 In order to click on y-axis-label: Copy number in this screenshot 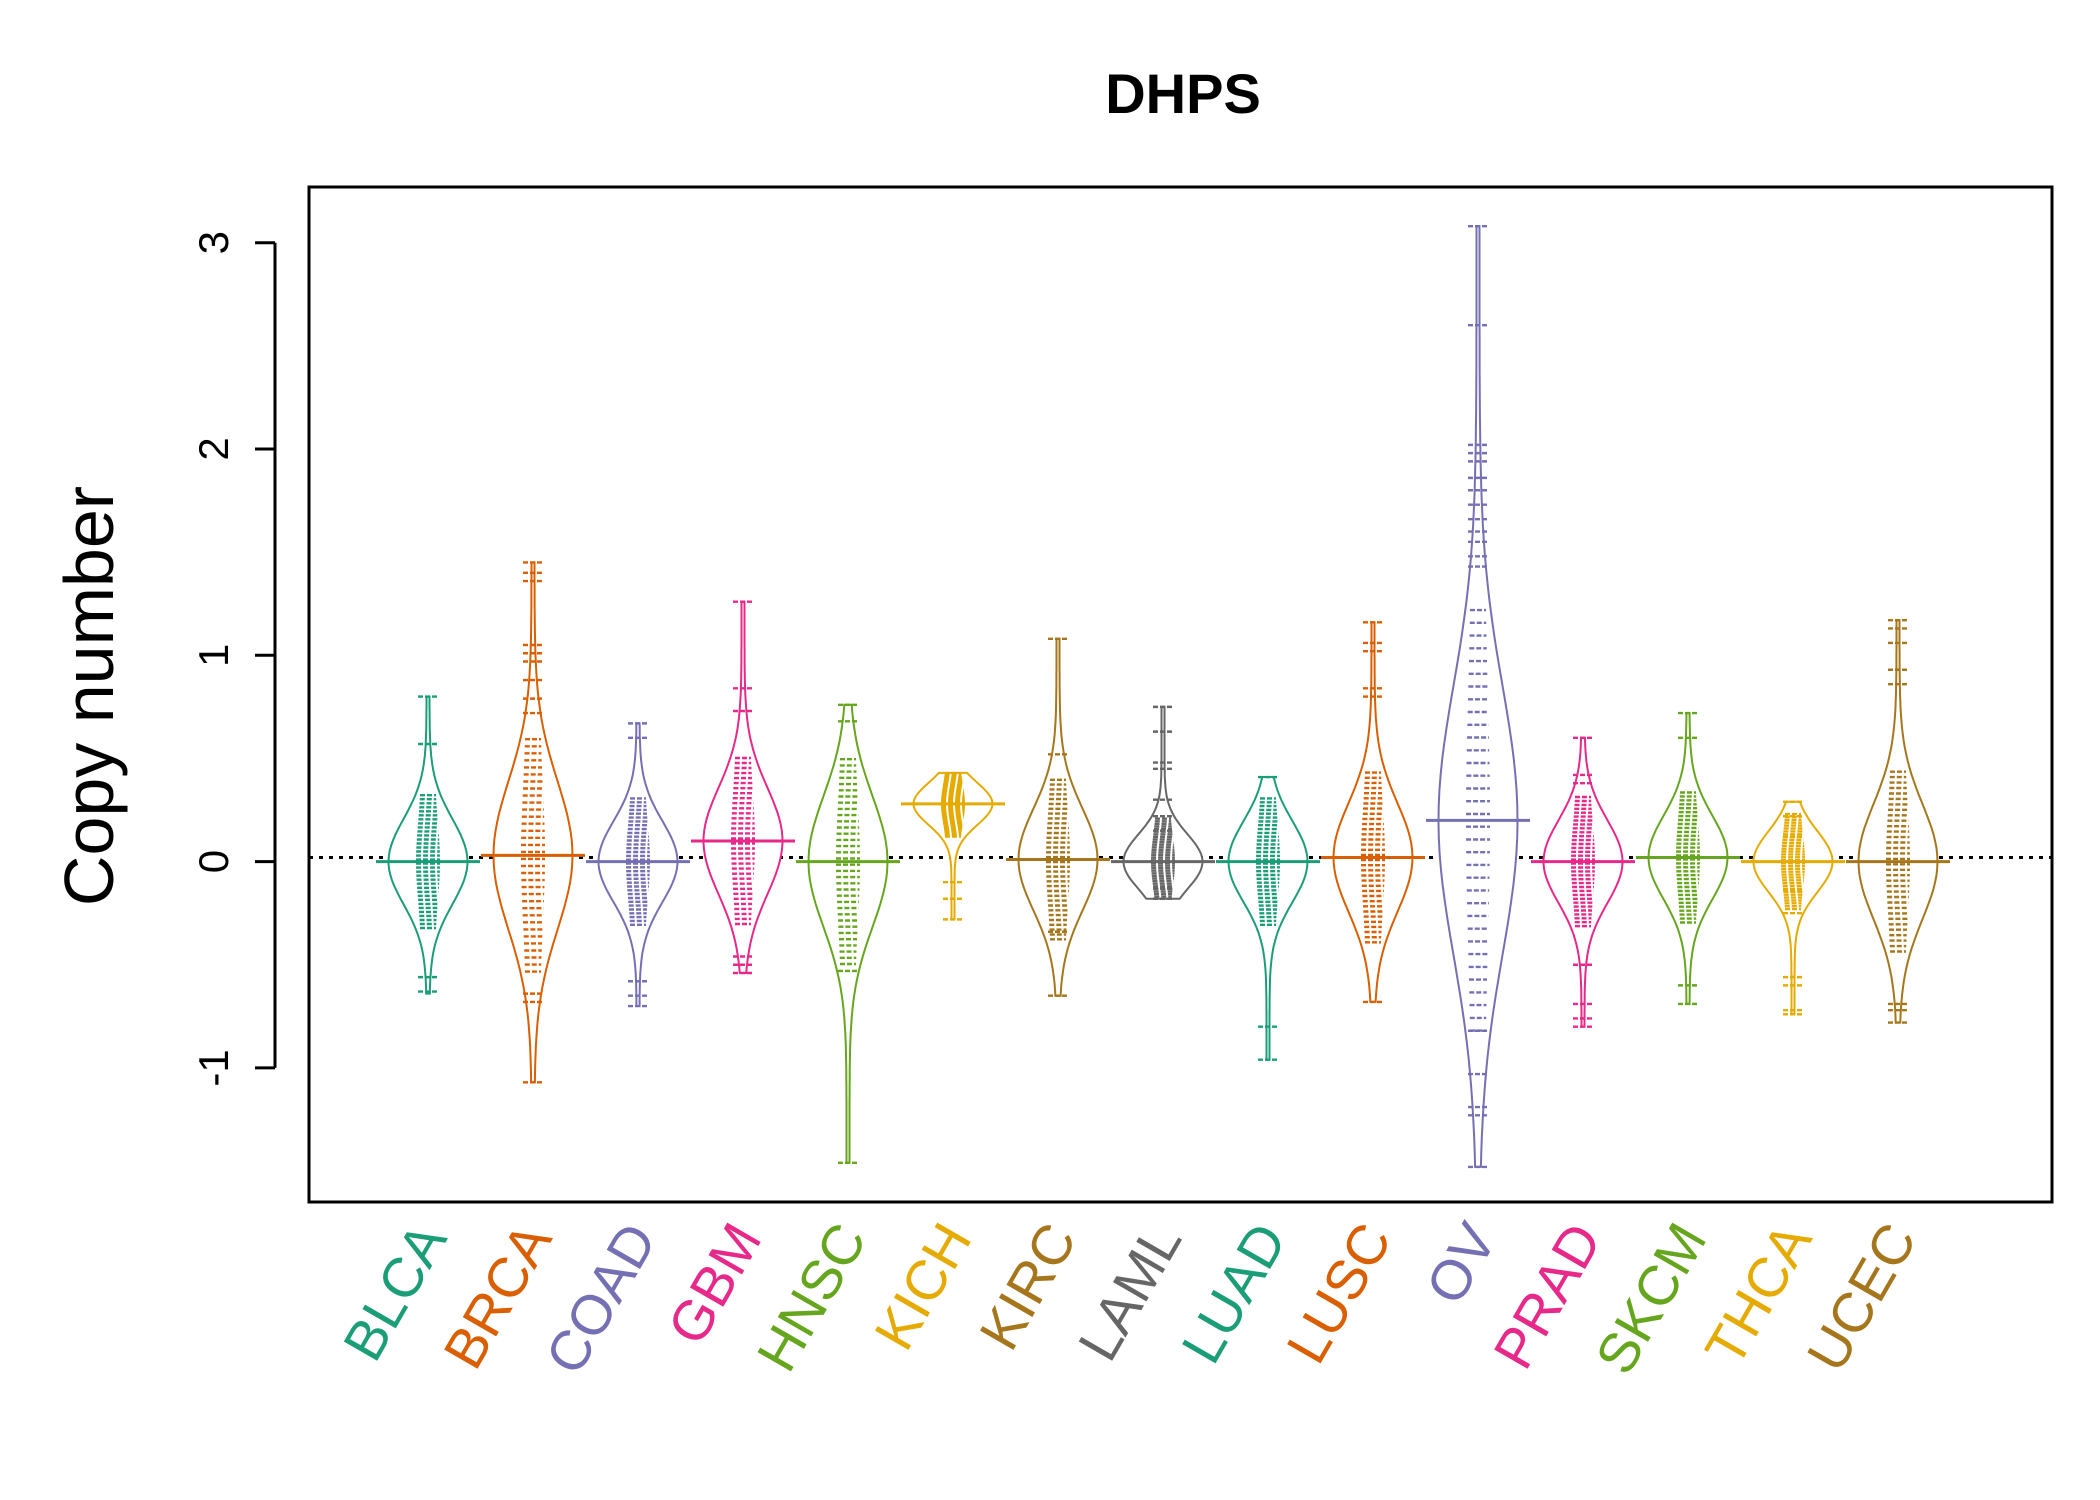, I will do `click(89, 696)`.